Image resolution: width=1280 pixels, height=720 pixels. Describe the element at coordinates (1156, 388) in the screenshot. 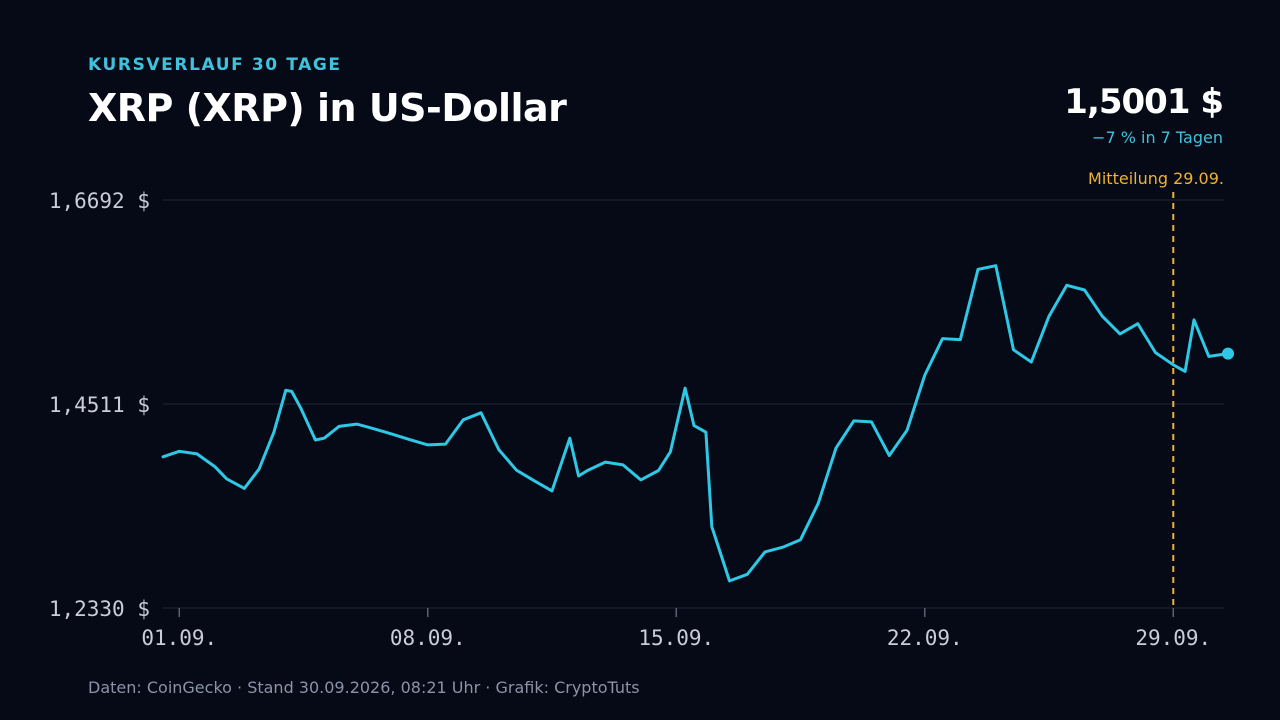

I see `annotation: Mitteilung 29.09.` at that location.